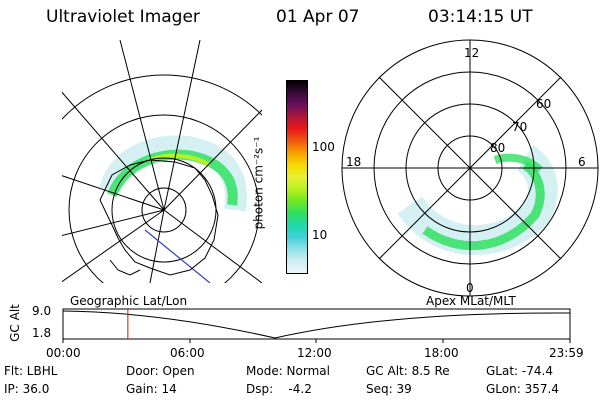  Describe the element at coordinates (31, 371) in the screenshot. I see `info-flt: Flt: LBHL` at that location.